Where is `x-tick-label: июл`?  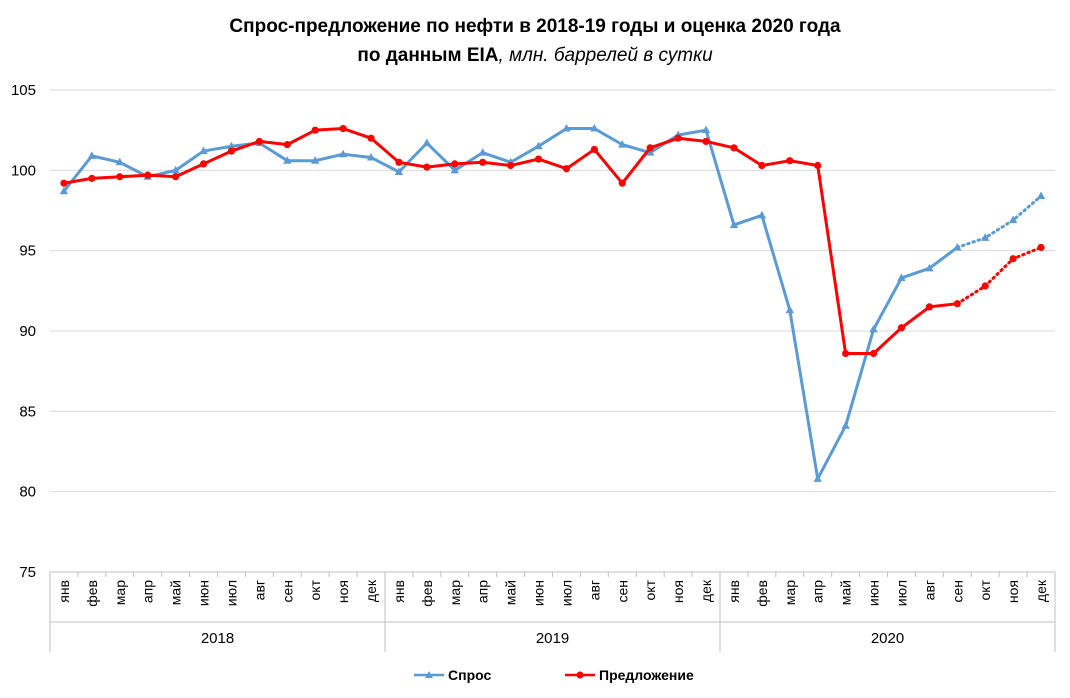 x-tick-label: июл is located at coordinates (231, 593).